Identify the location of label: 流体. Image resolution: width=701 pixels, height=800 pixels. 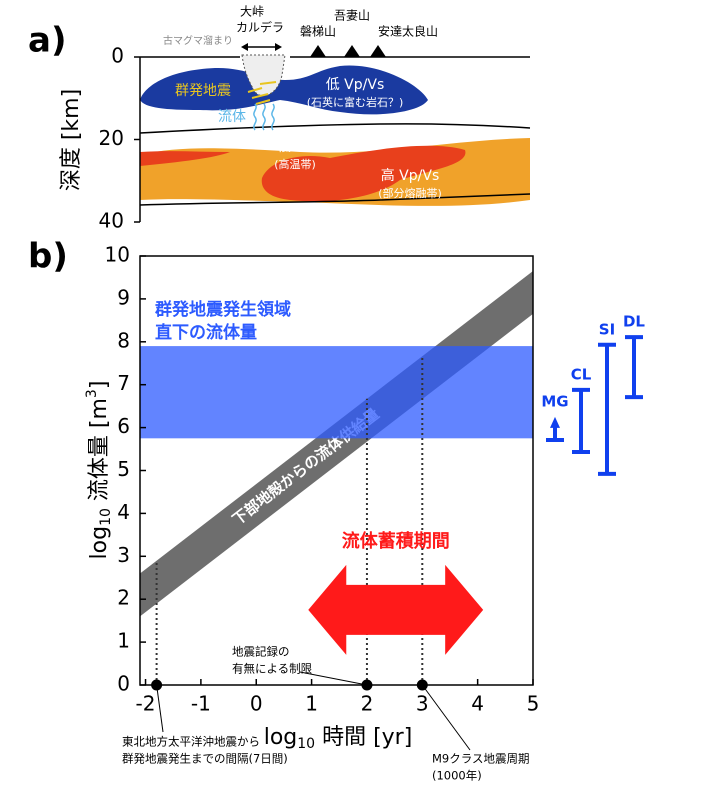
(232, 117).